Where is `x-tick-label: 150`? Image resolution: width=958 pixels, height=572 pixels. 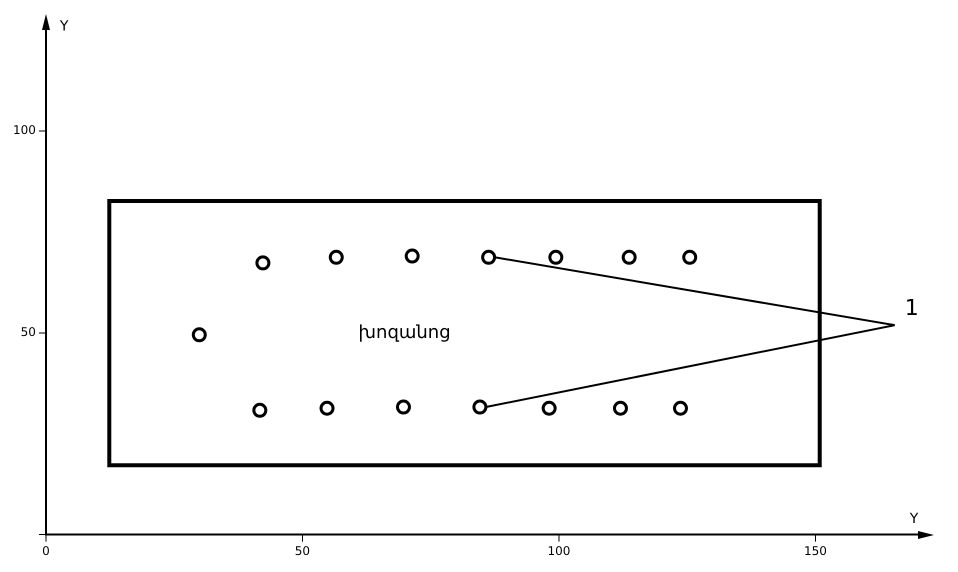
x-tick-label: 150 is located at coordinates (815, 551).